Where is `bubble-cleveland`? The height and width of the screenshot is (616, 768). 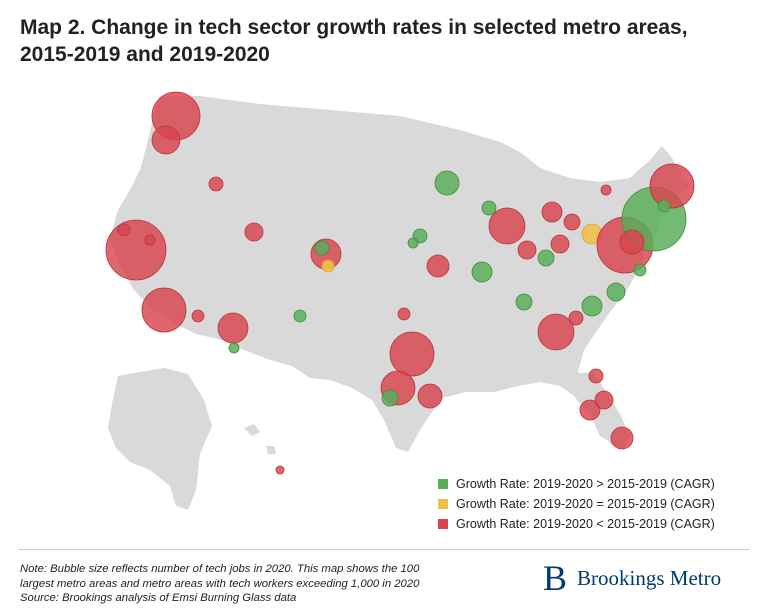 bubble-cleveland is located at coordinates (572, 222).